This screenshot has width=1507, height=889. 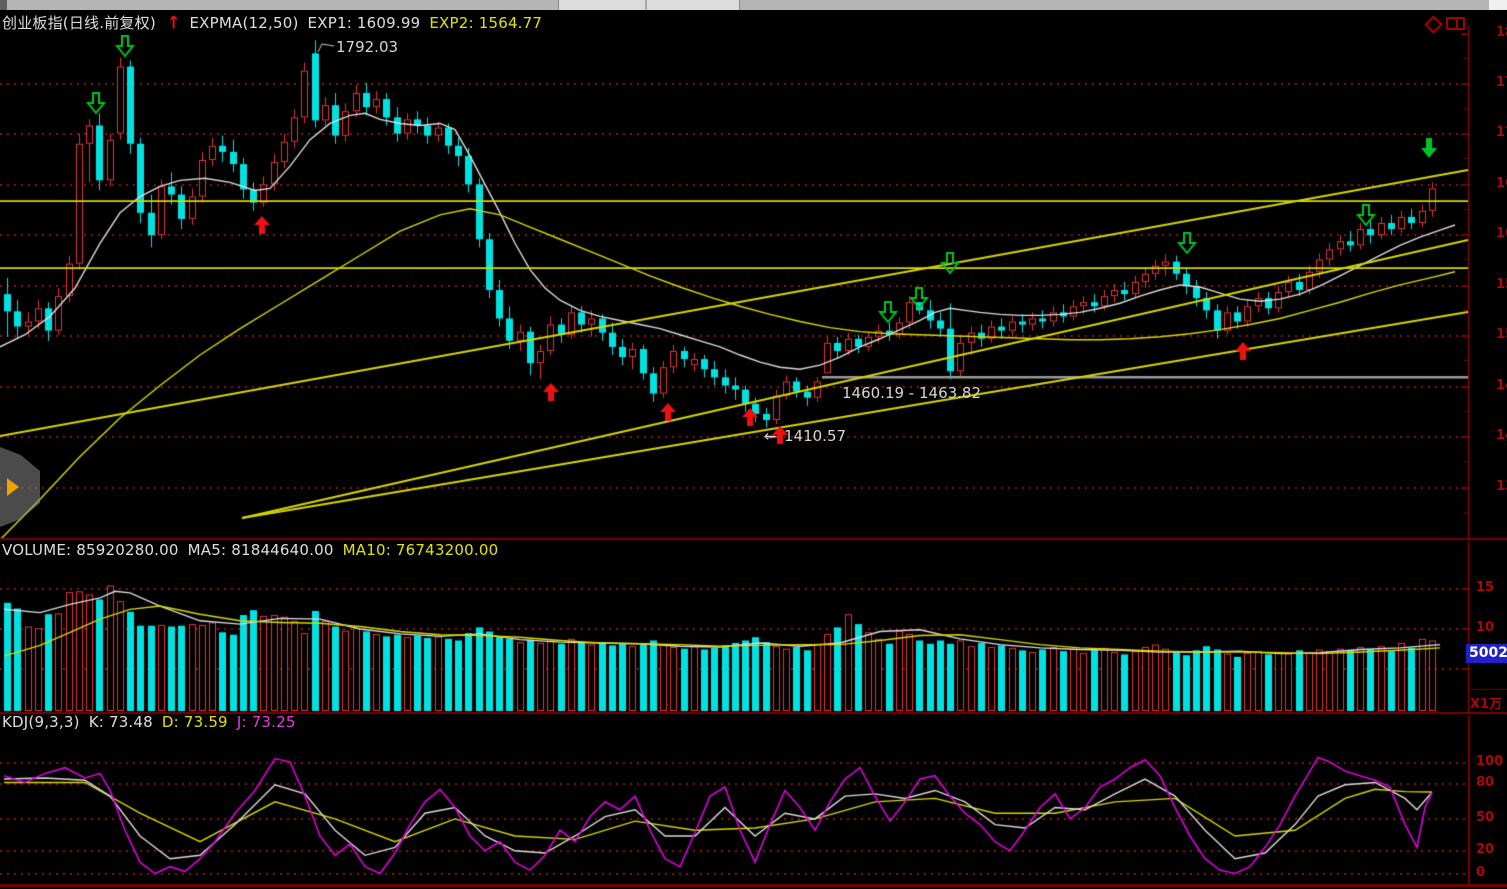 I want to click on kdj-header: KDJ(9,3,3) K: 73.48 D: 73.59 J: 73.25, so click(x=153, y=722).